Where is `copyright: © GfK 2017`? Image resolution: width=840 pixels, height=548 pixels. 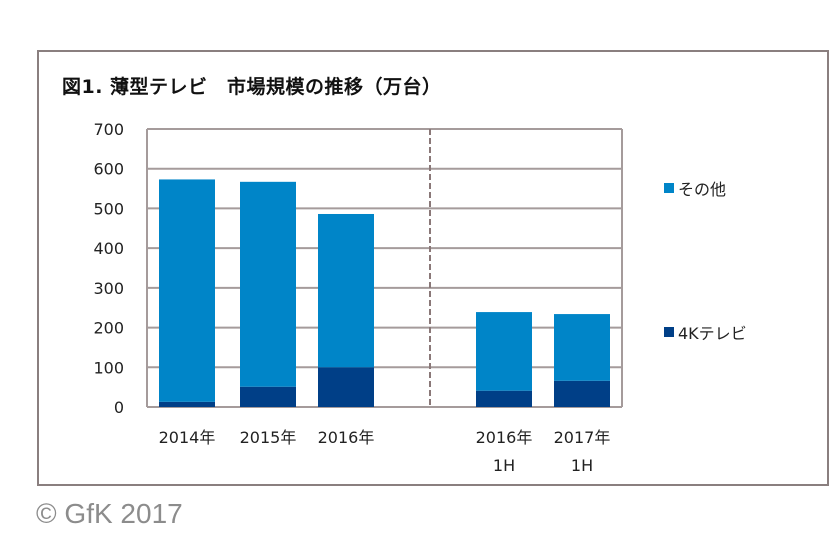
copyright: © GfK 2017 is located at coordinates (109, 513).